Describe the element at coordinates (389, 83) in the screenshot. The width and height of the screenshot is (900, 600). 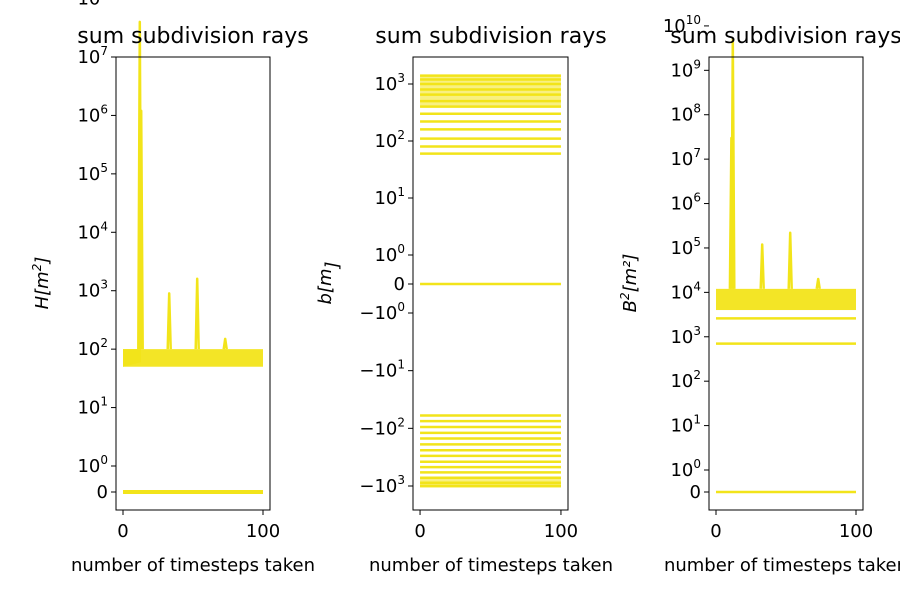
I see `panel-b-ytick-label-8: 10³` at that location.